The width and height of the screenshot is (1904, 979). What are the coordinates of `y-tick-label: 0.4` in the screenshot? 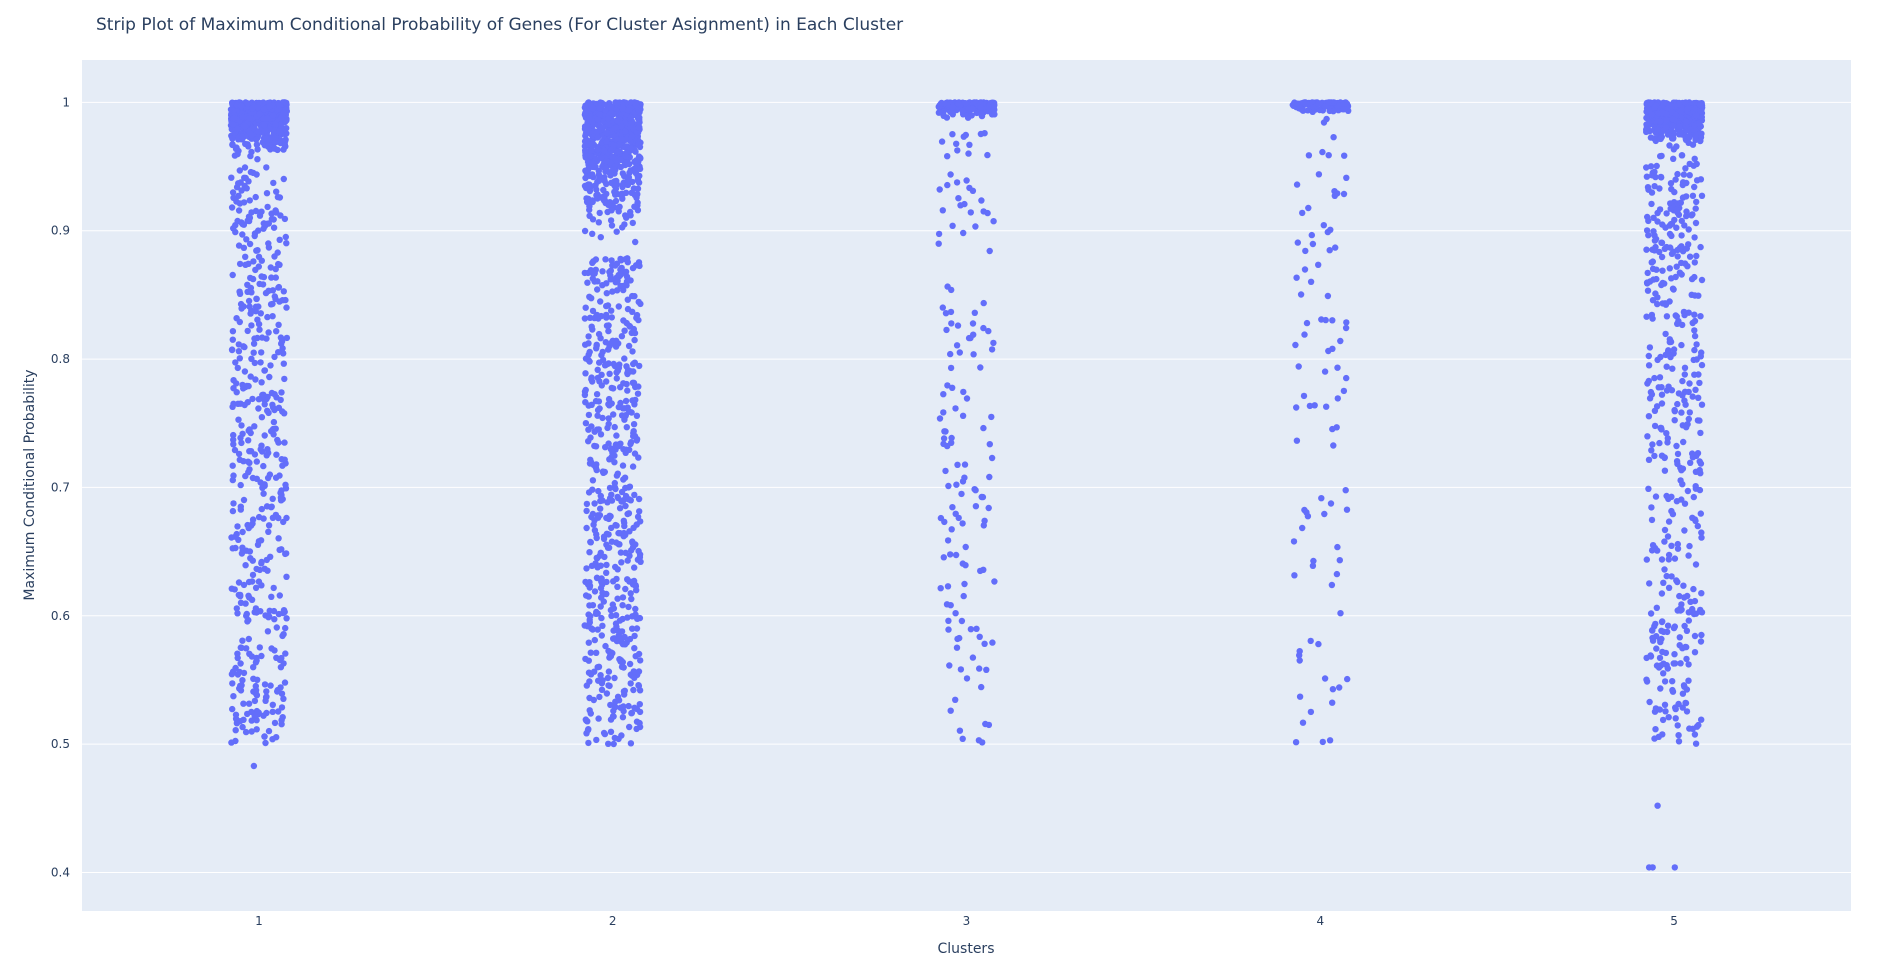 It's located at (60, 872).